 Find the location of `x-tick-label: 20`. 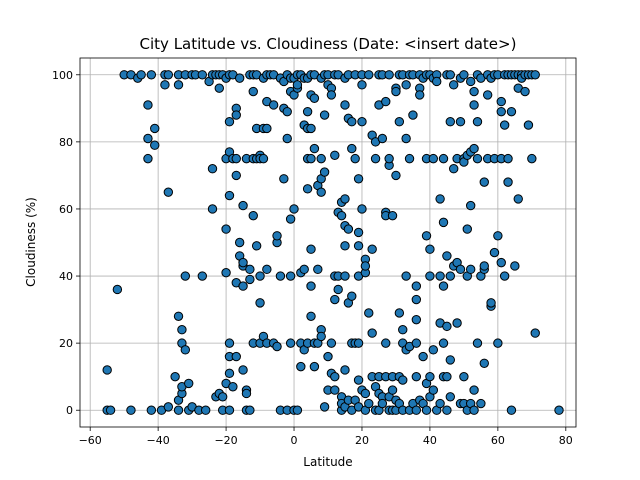

x-tick-label: 20 is located at coordinates (362, 440).